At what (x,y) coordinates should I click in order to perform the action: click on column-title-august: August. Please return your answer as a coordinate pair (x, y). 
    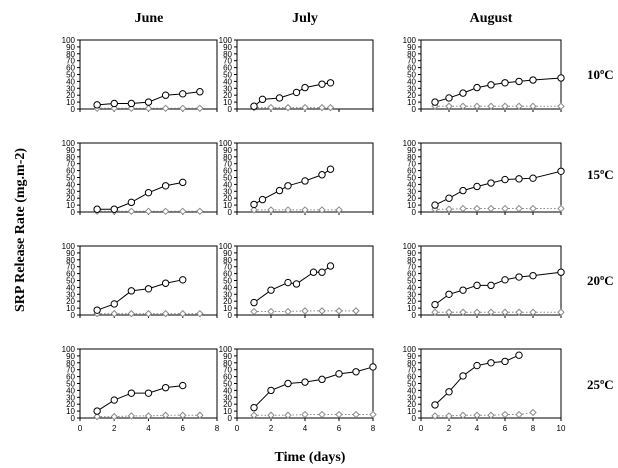
    Looking at the image, I should click on (491, 18).